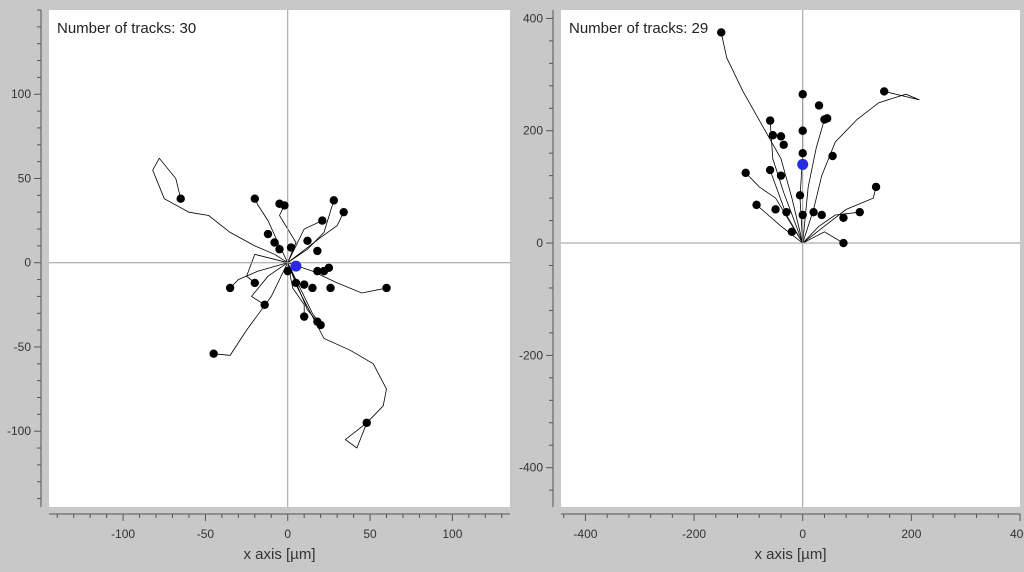 This screenshot has width=1024, height=572. I want to click on y-tick-label: 100, so click(21, 94).